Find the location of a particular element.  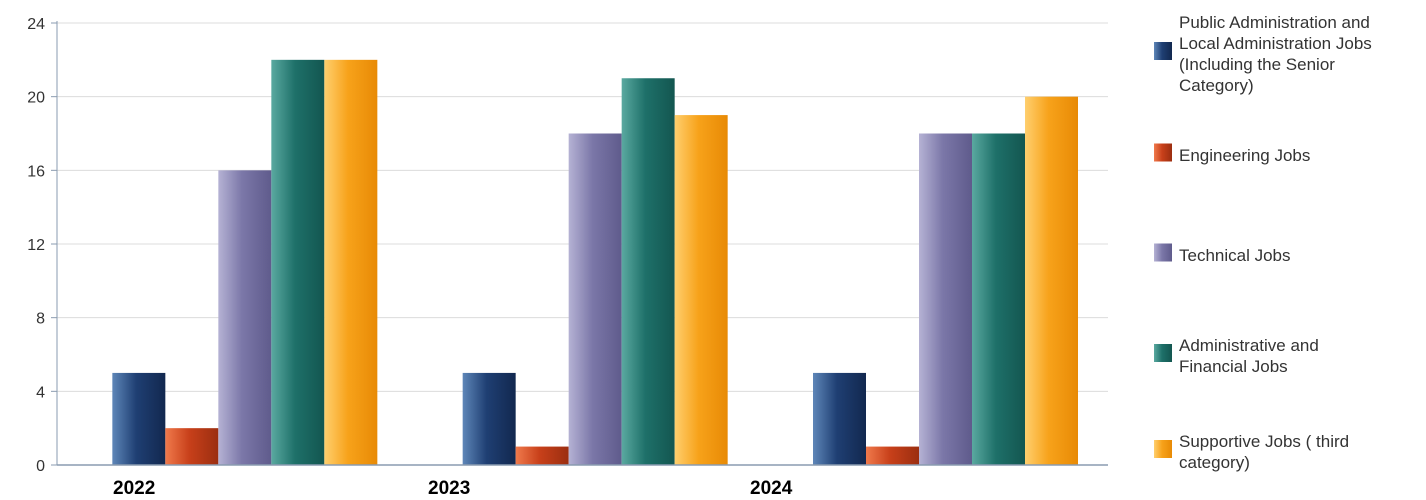

y-tick-label: 24 is located at coordinates (36, 24).